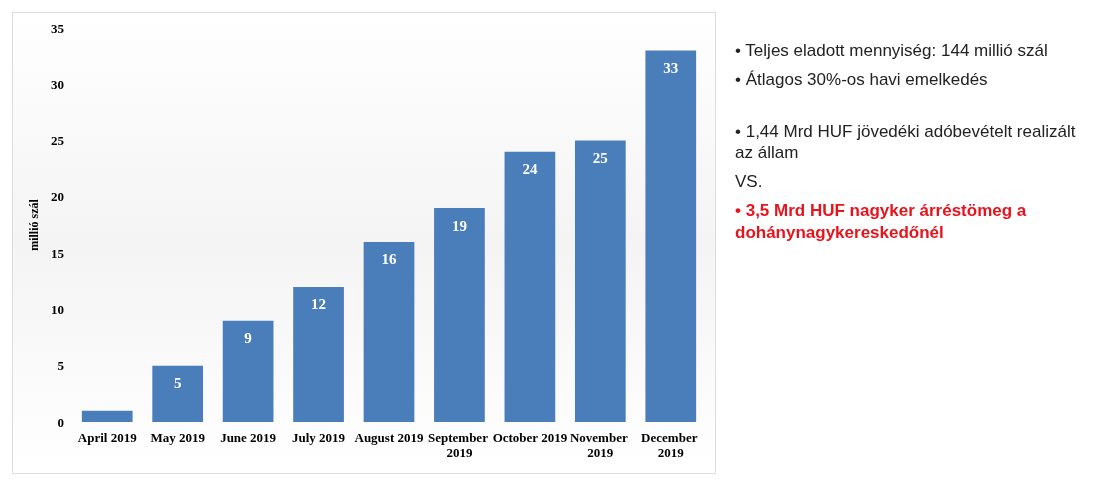 The height and width of the screenshot is (501, 1101). I want to click on y-tick-label: 10, so click(57, 309).